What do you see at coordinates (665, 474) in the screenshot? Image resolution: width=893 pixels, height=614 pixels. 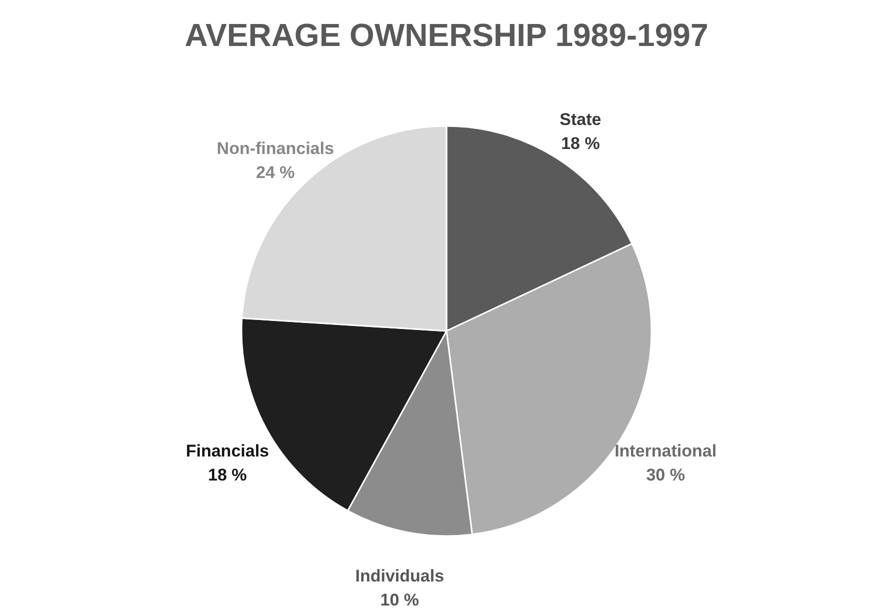 I see `data-label: 30 %` at bounding box center [665, 474].